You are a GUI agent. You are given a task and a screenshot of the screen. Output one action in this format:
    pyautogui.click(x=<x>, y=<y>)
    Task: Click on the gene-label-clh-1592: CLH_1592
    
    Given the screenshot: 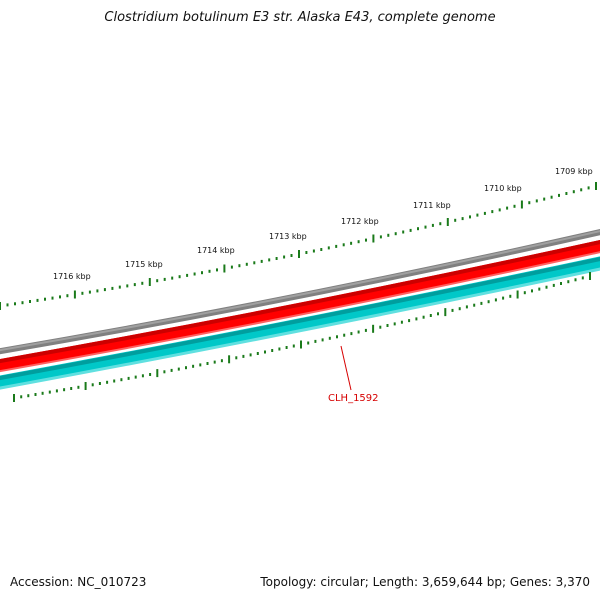 What is the action you would take?
    pyautogui.click(x=353, y=398)
    